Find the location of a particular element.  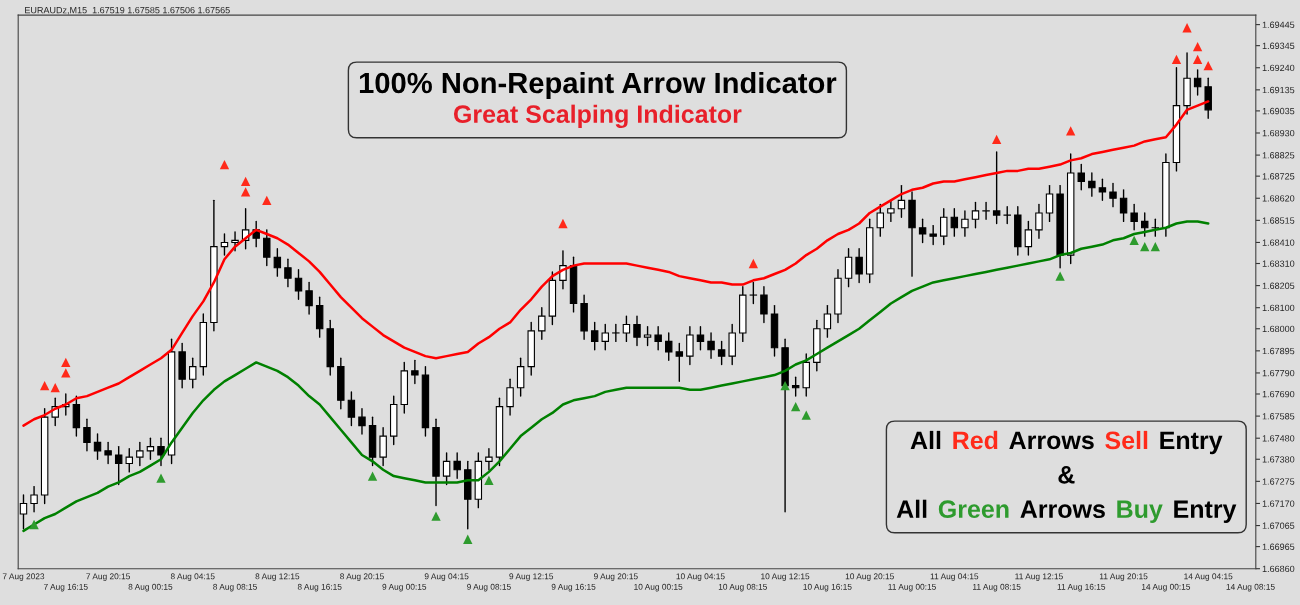

text: 100% Non-Repaint Arrow Indicator is located at coordinates (598, 85).